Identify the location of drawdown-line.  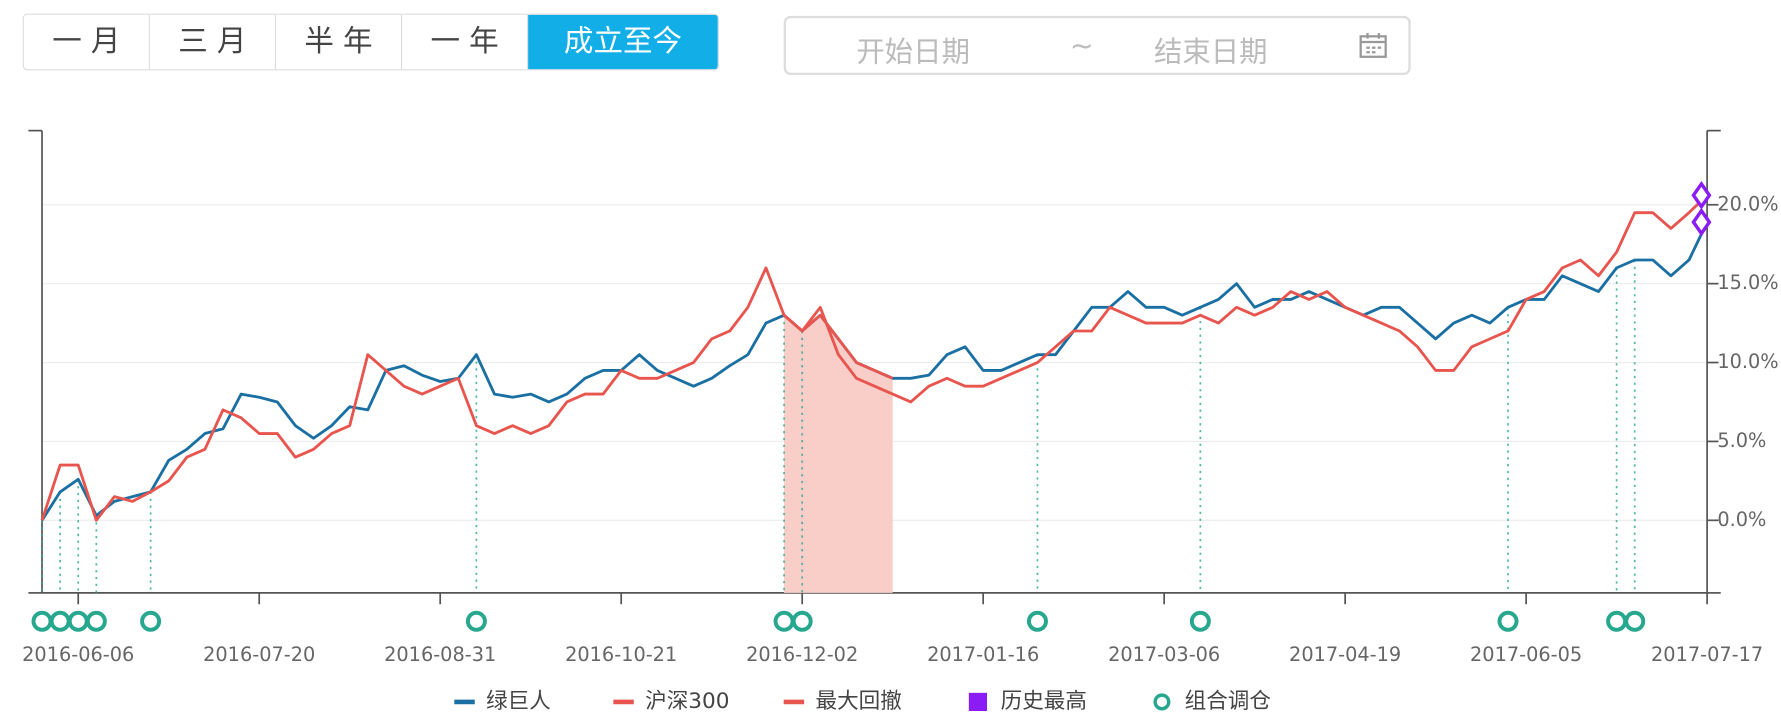
(838, 346).